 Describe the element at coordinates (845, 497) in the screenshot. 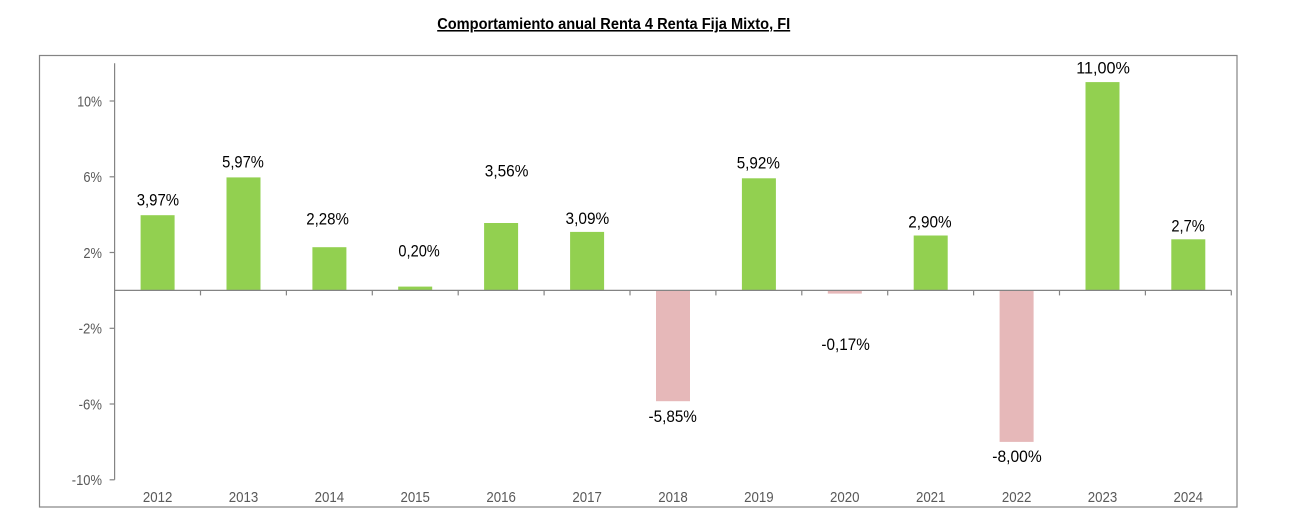

I see `svg-text: 2020` at that location.